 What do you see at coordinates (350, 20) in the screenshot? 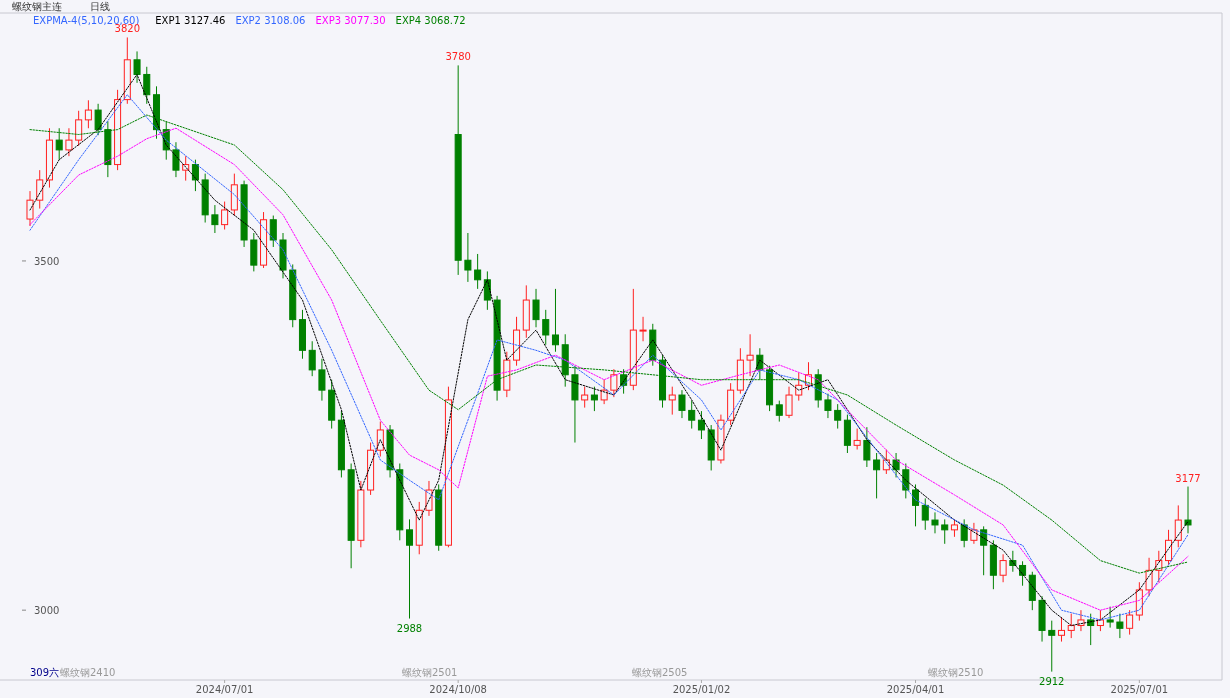
I see `text: EXP3 3077.30` at bounding box center [350, 20].